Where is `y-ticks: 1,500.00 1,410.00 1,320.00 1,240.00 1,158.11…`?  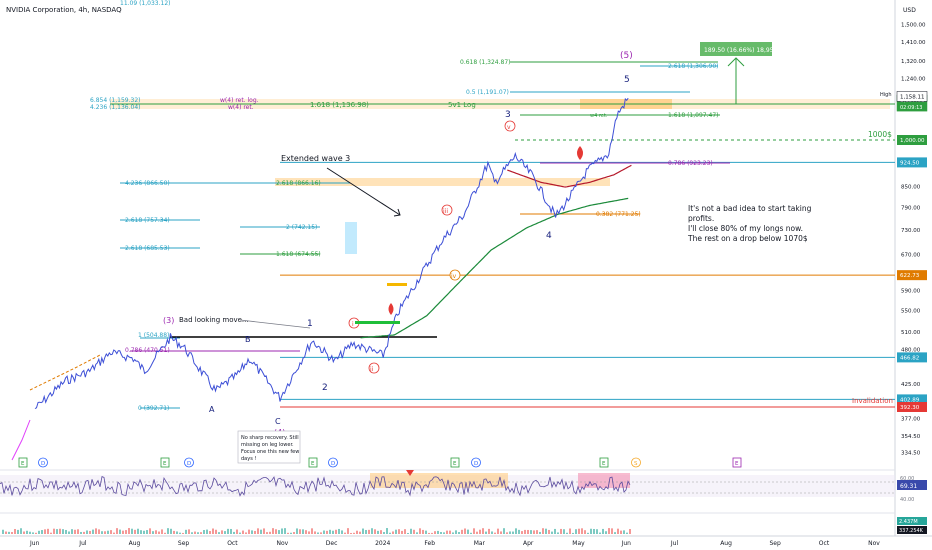
y-ticks: 1,500.00 1,410.00 1,320.00 1,240.00 1,158.11… is located at coordinates (913, 239).